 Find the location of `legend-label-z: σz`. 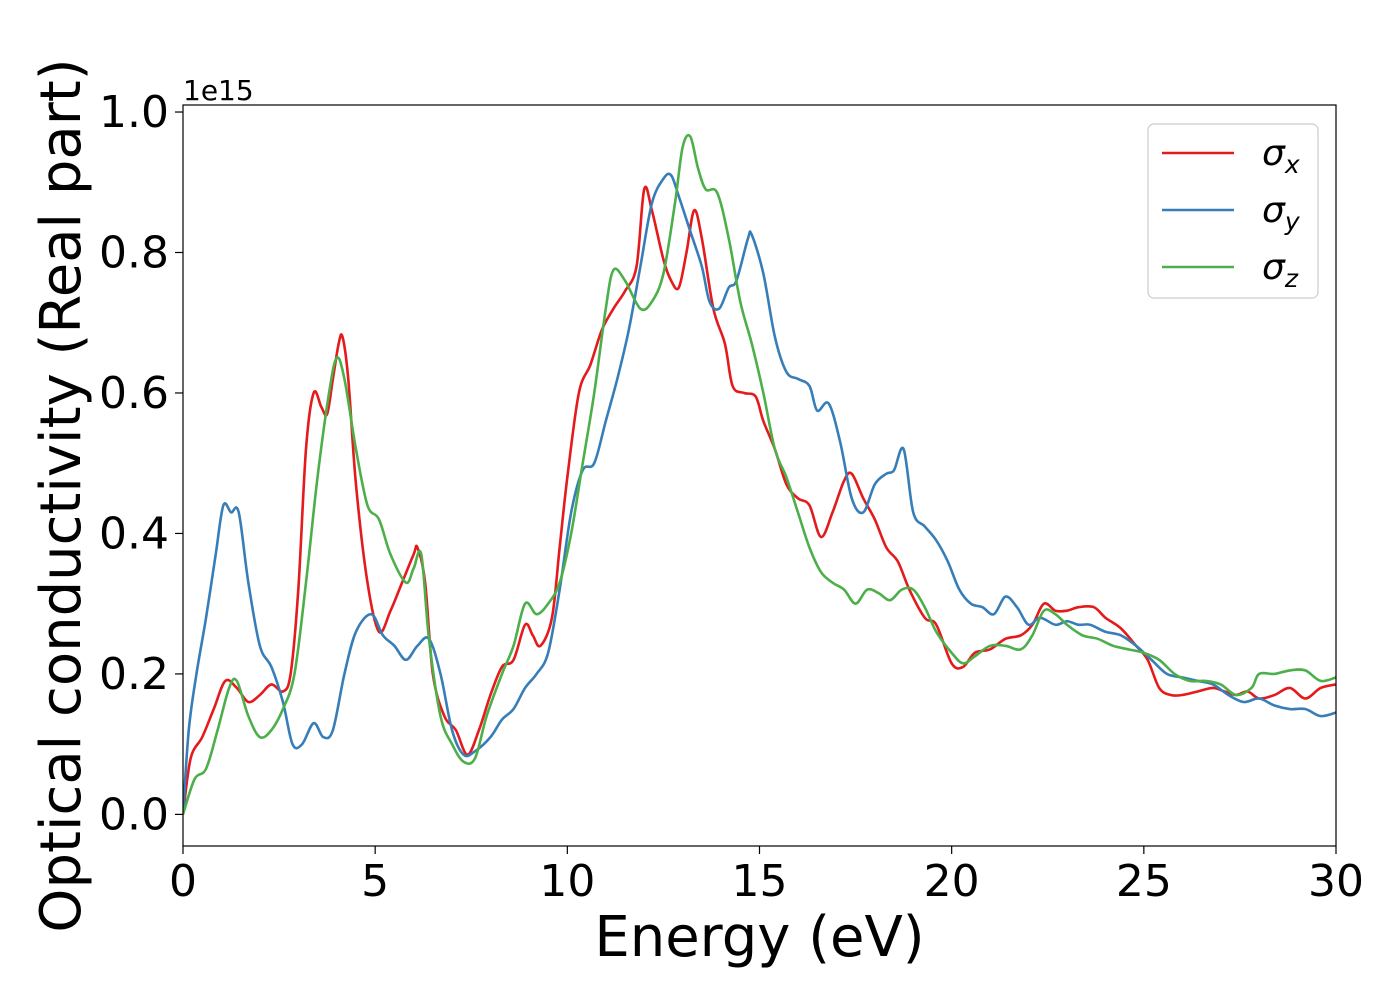

legend-label-z: σz is located at coordinates (1280, 270).